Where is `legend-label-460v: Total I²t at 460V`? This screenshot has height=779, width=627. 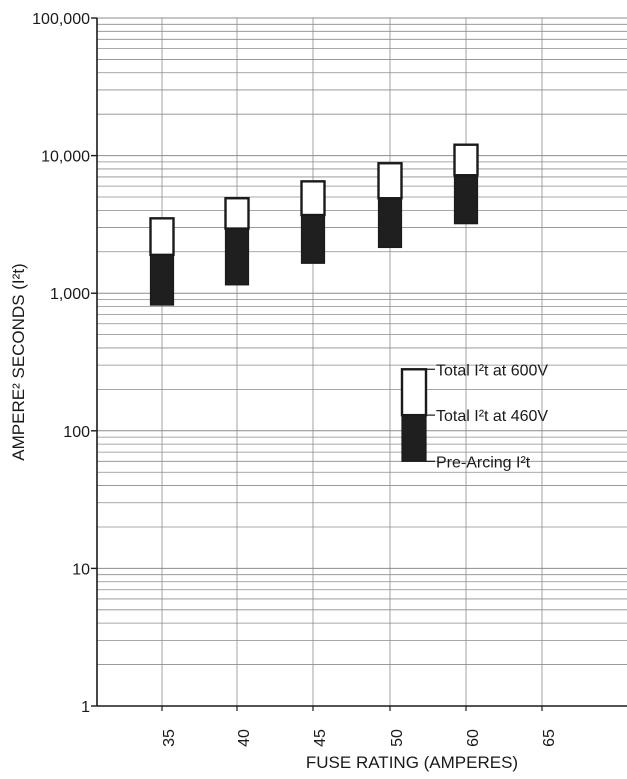 legend-label-460v: Total I²t at 460V is located at coordinates (492, 416).